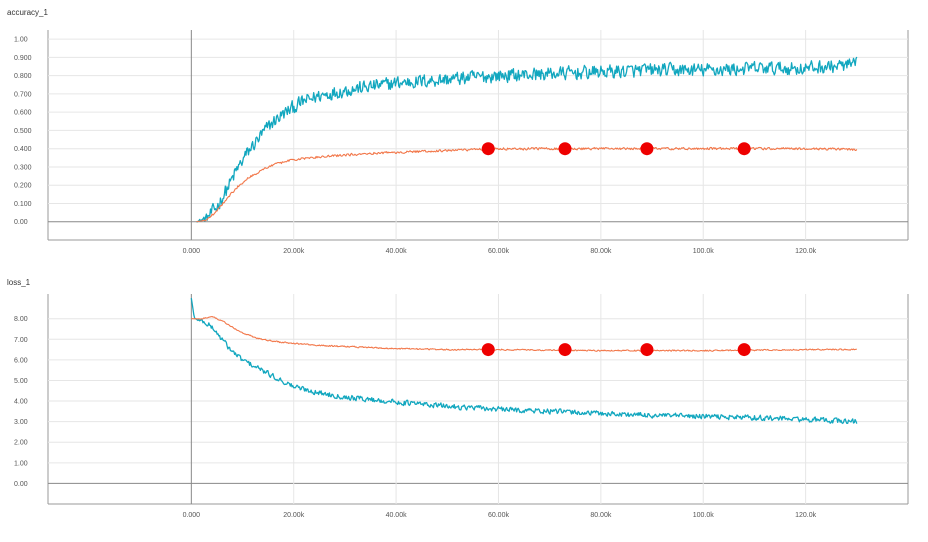  Describe the element at coordinates (23, 58) in the screenshot. I see `y-tick-label: 0.900` at that location.